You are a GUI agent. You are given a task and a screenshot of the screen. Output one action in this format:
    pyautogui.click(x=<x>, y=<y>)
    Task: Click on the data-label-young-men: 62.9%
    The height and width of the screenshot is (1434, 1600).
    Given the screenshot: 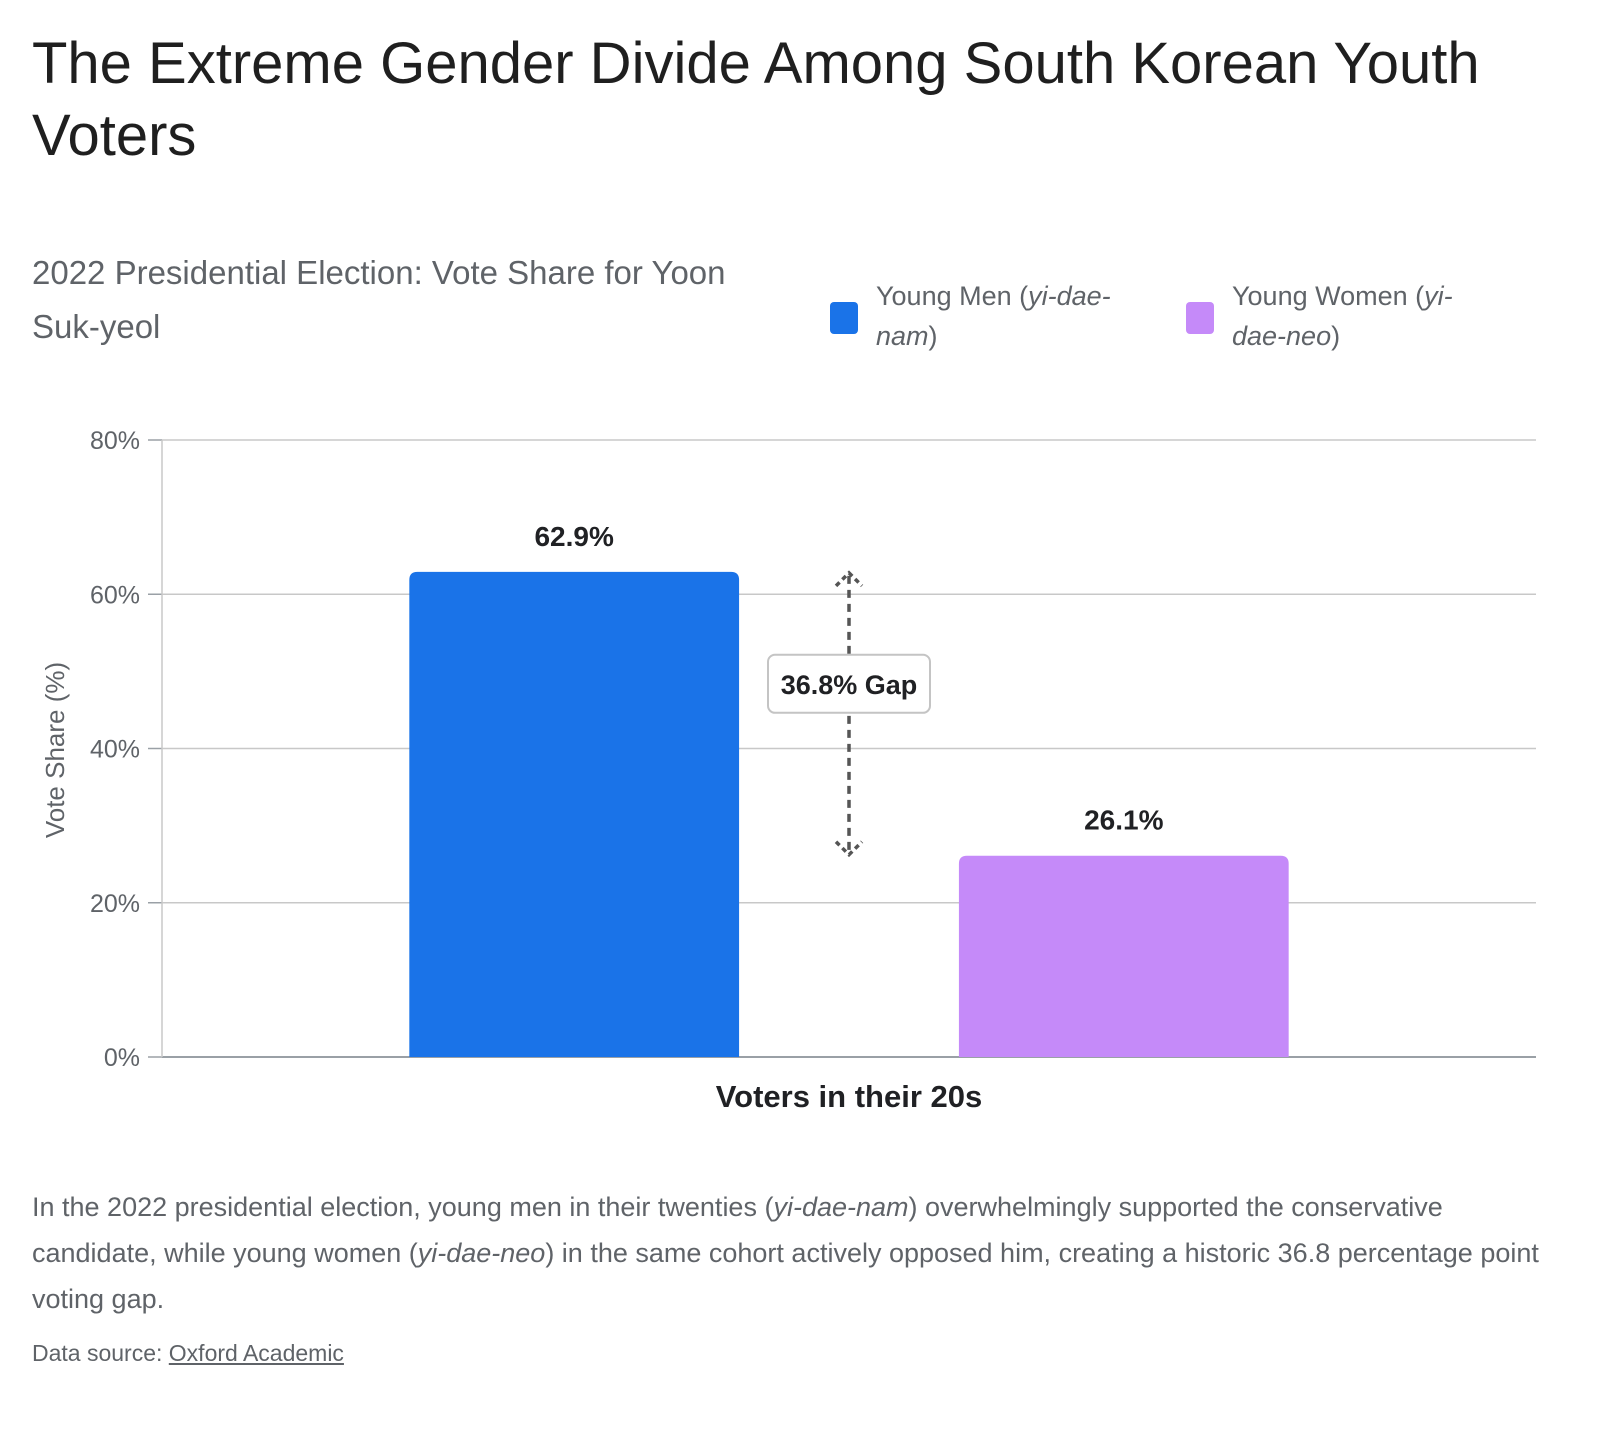 What is the action you would take?
    pyautogui.click(x=573, y=536)
    